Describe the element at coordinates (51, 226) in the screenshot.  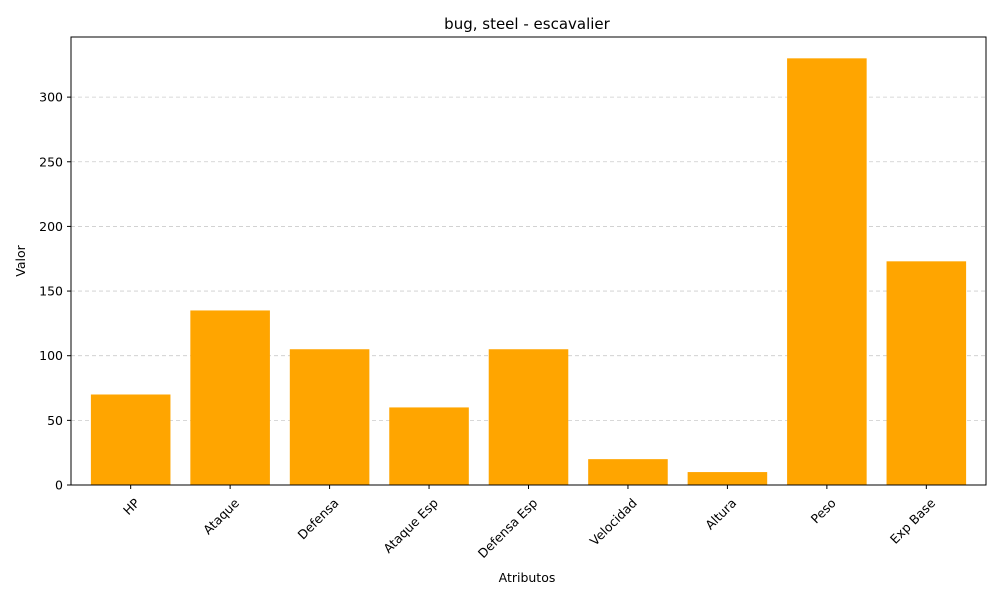
I see `y-tick-label: 200` at that location.